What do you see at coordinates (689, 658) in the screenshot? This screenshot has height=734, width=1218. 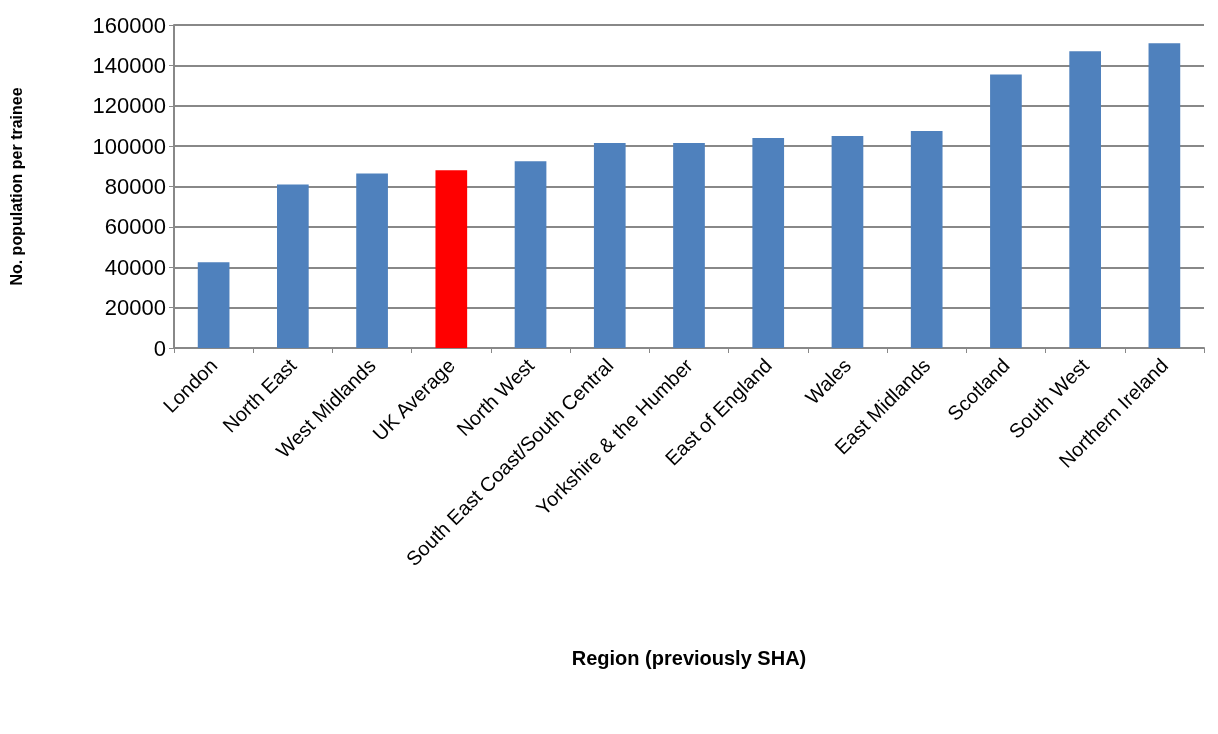 I see `x-axis-title: Region (previously SHA)` at bounding box center [689, 658].